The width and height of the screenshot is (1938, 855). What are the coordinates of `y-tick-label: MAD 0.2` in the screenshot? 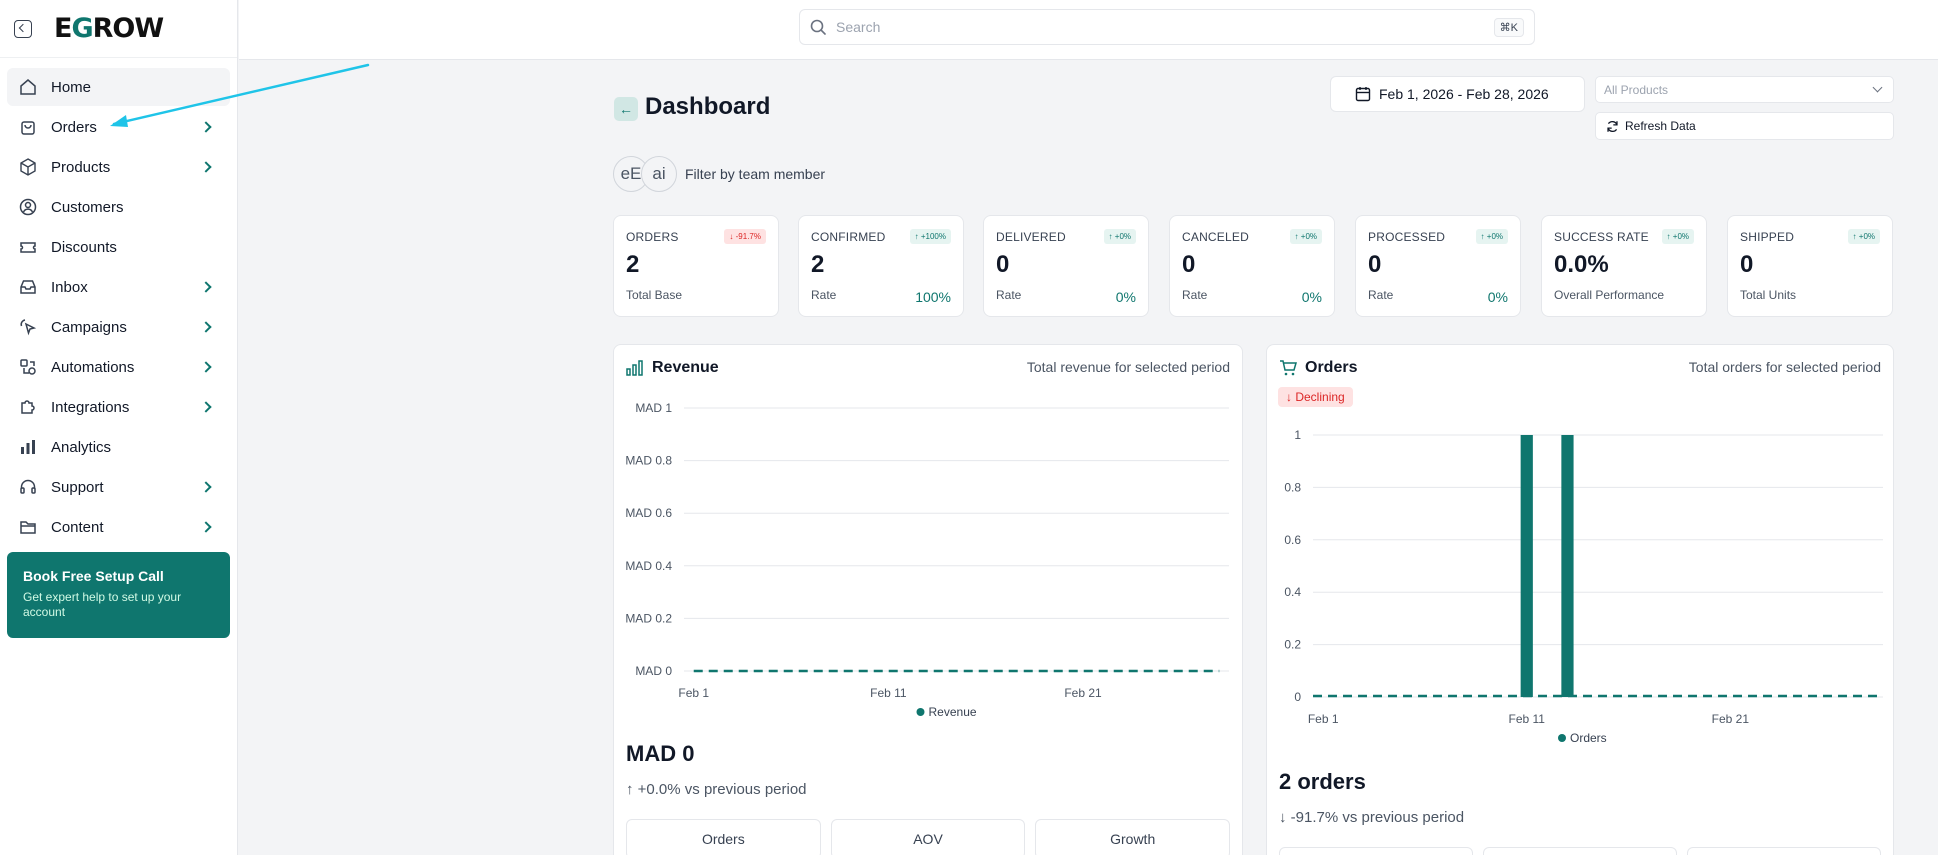 It's located at (648, 618).